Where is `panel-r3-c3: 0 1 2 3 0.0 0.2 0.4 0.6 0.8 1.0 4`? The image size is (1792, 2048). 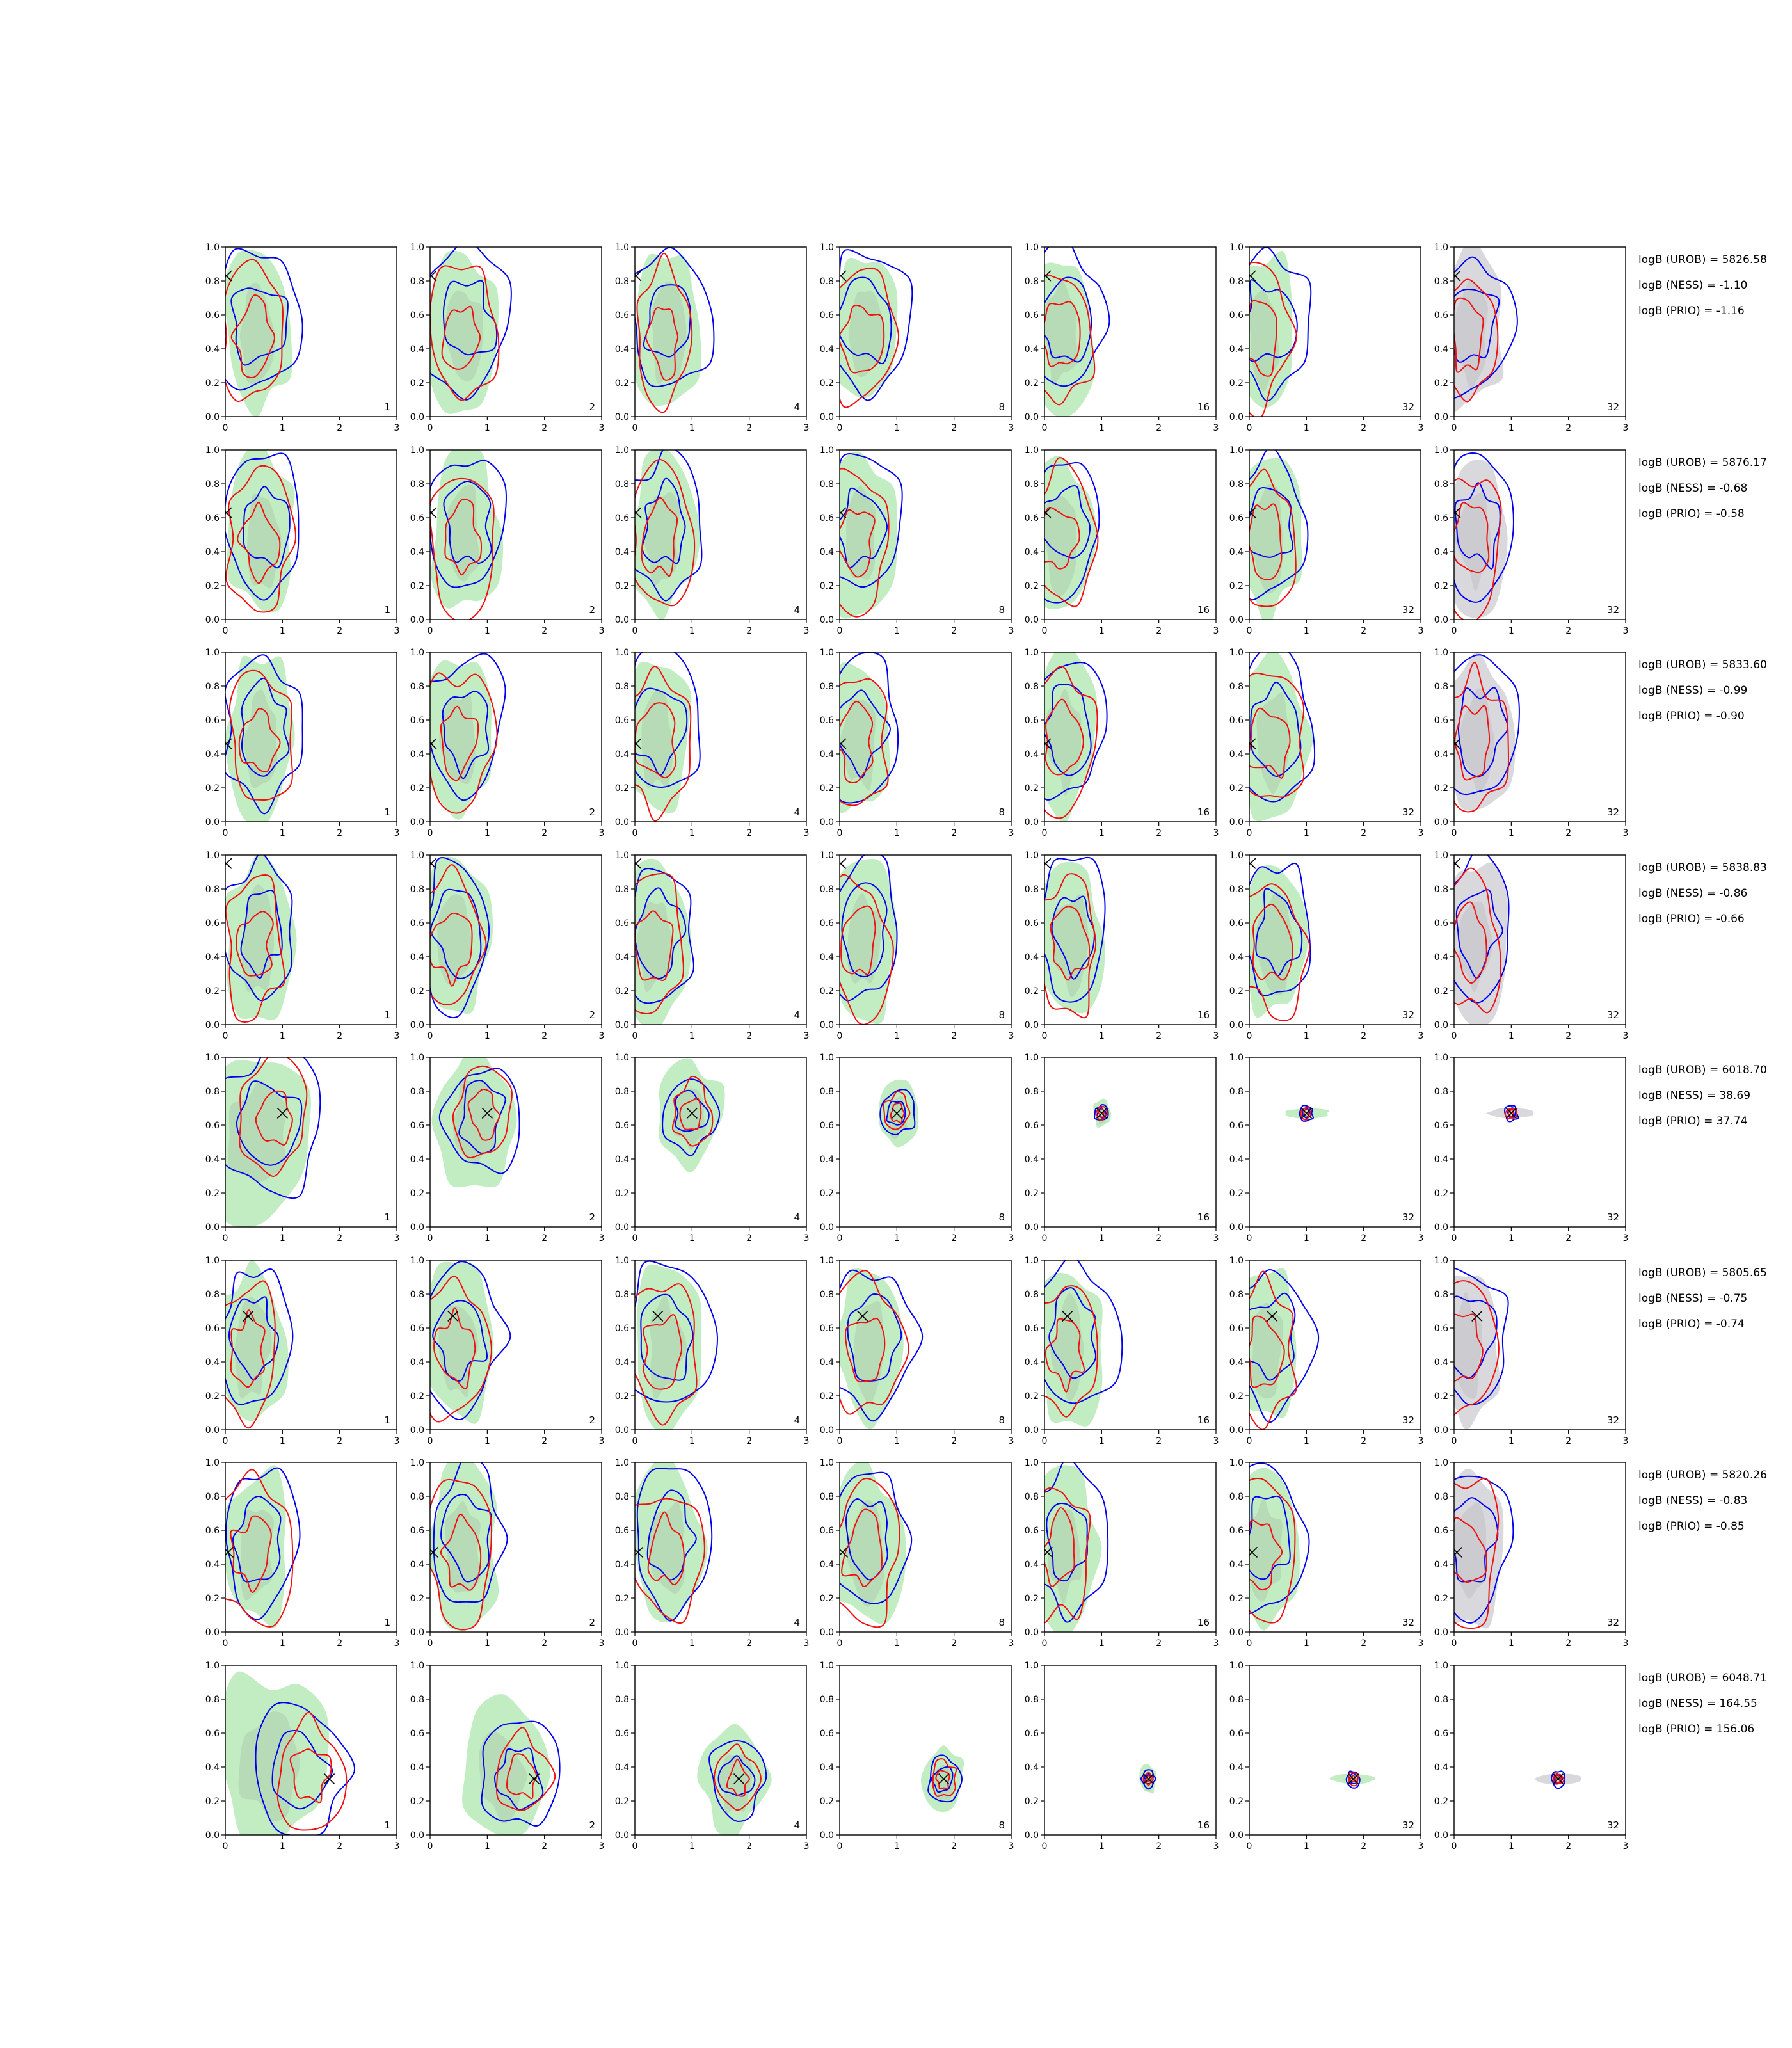
panel-r3-c3: 0 1 2 3 0.0 0.2 0.4 0.6 0.8 1.0 4 is located at coordinates (712, 743).